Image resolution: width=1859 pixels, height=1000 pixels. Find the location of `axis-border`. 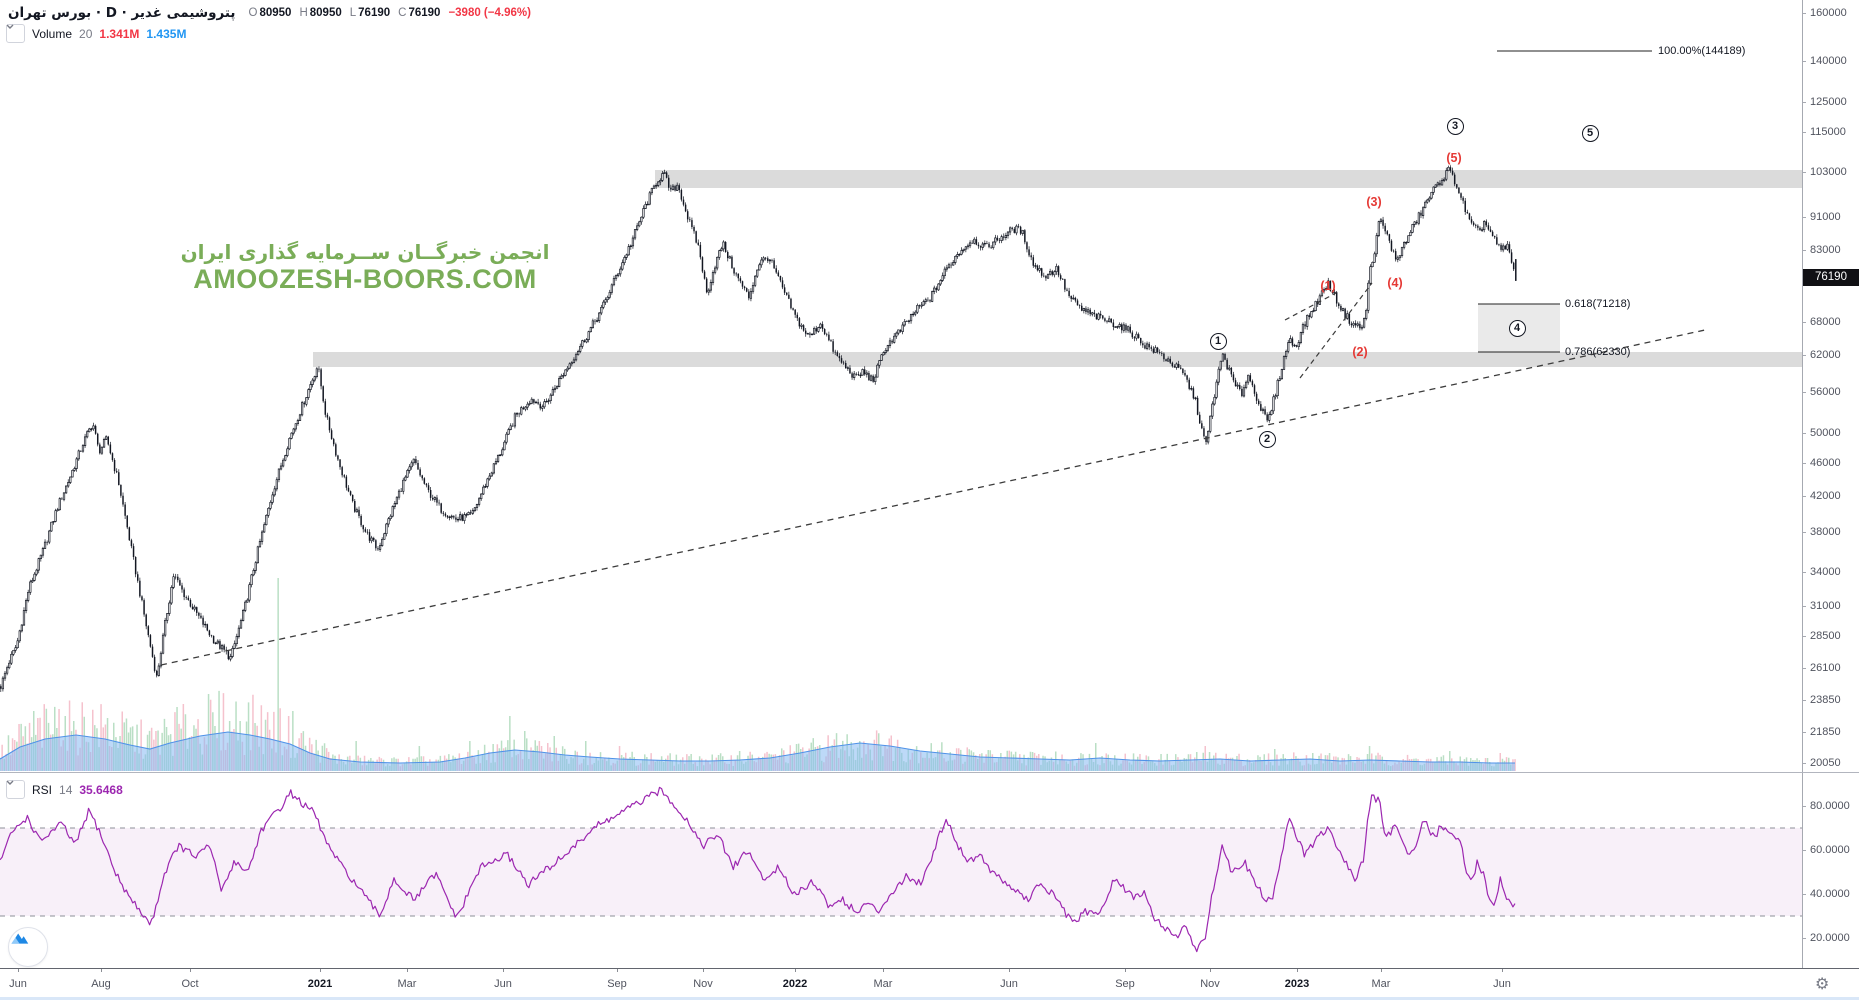

axis-border is located at coordinates (1802, 484).